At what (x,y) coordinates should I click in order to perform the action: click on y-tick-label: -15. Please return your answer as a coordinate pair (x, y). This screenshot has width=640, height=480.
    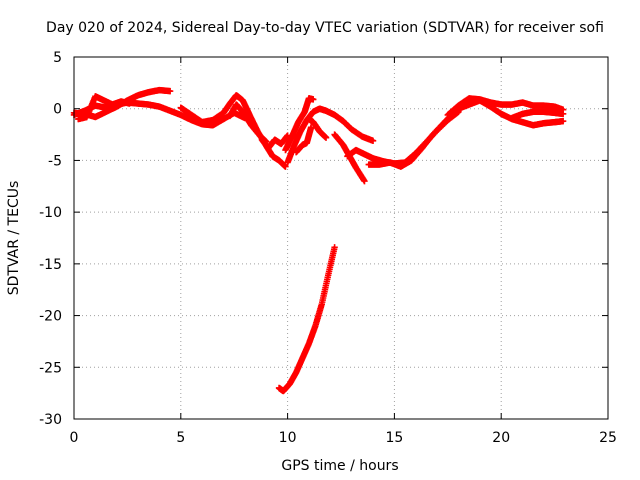
    Looking at the image, I should click on (50, 265).